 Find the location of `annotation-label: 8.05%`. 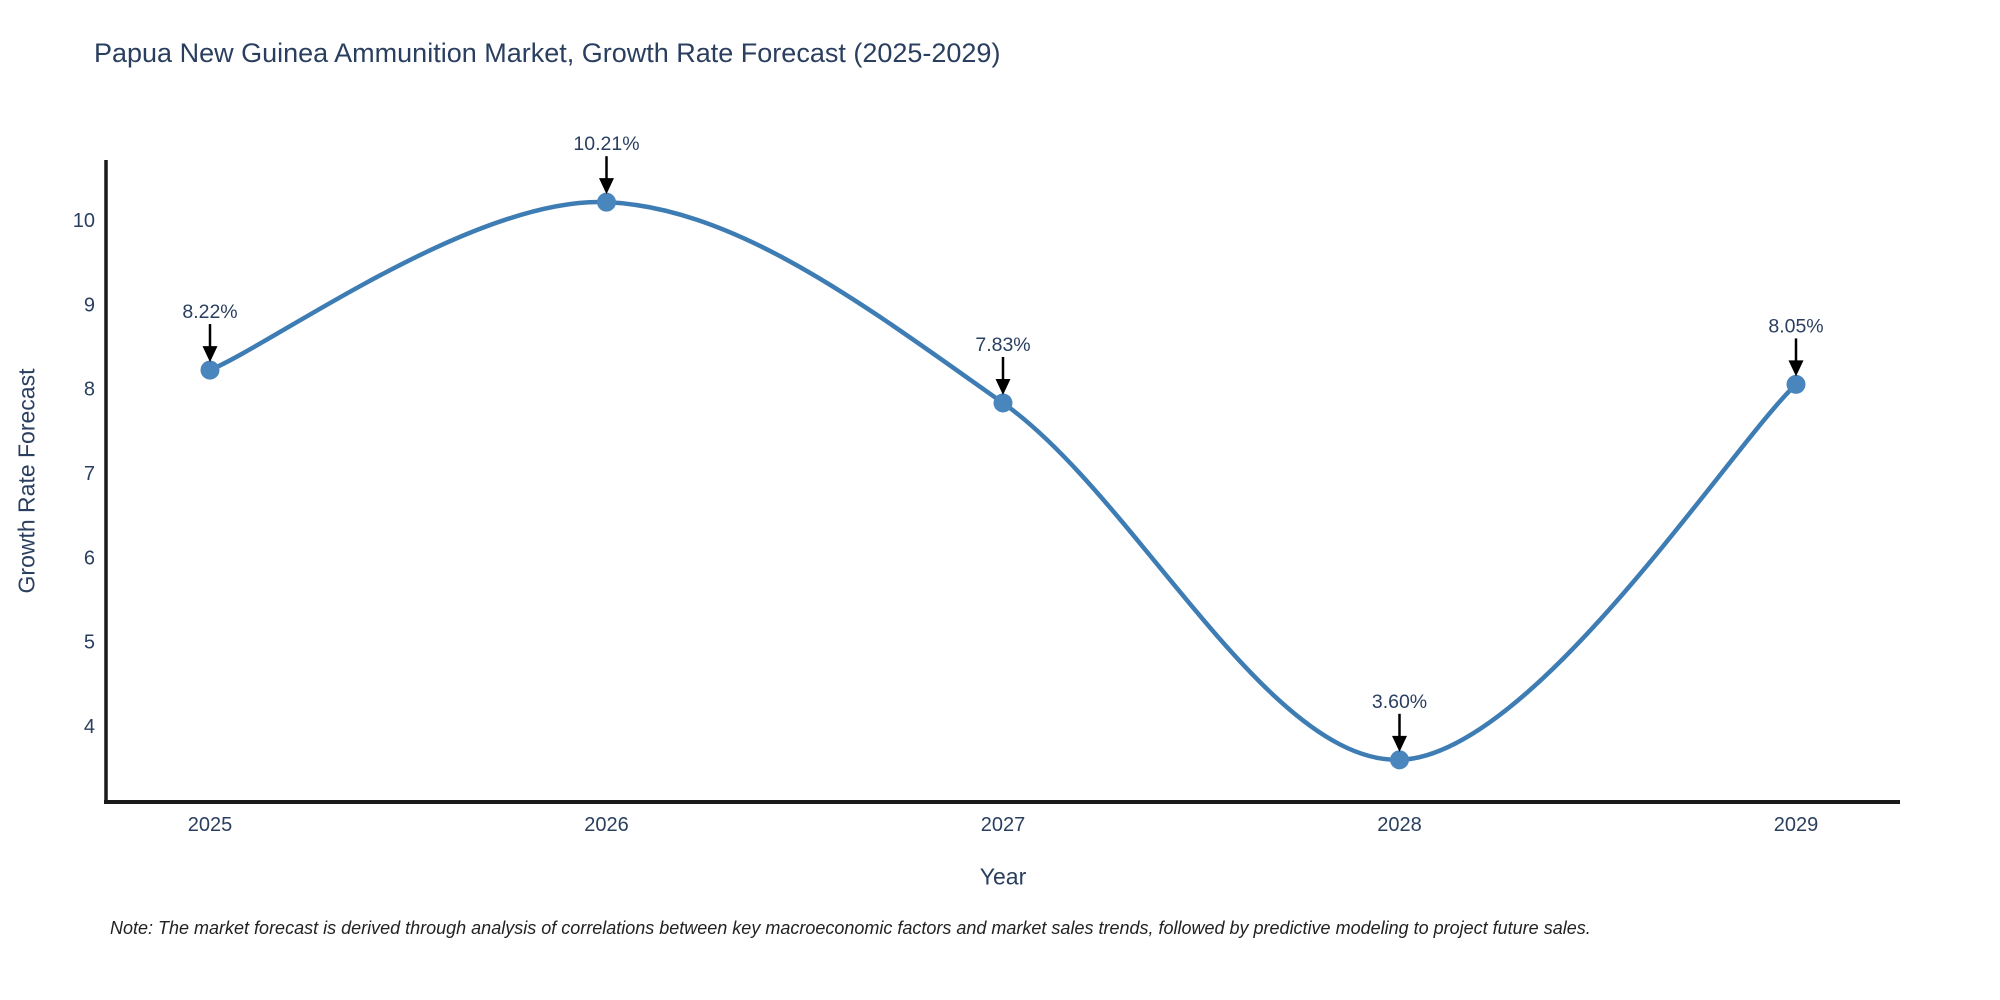

annotation-label: 8.05% is located at coordinates (1795, 326).